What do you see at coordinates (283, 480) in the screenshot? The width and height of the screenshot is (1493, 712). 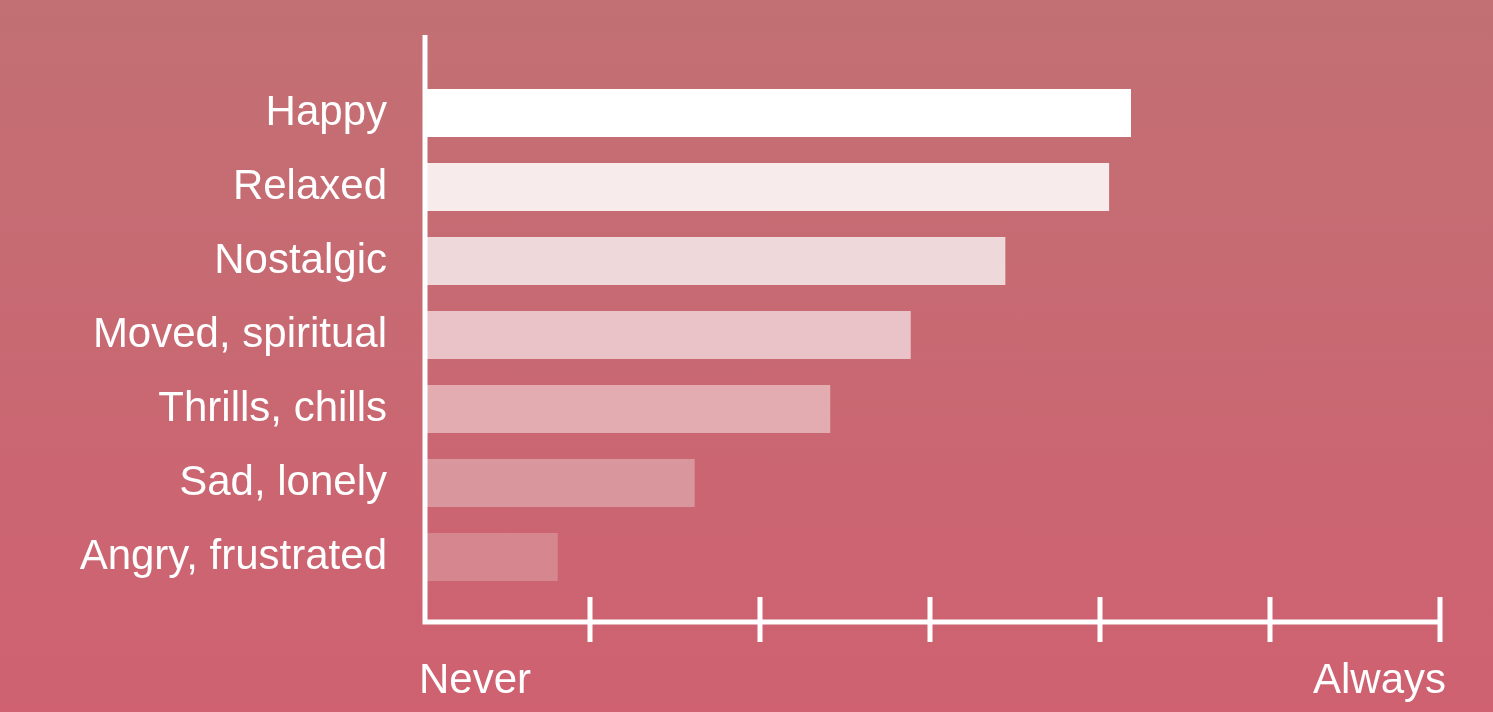 I see `y-tick-label: Sad, lonely` at bounding box center [283, 480].